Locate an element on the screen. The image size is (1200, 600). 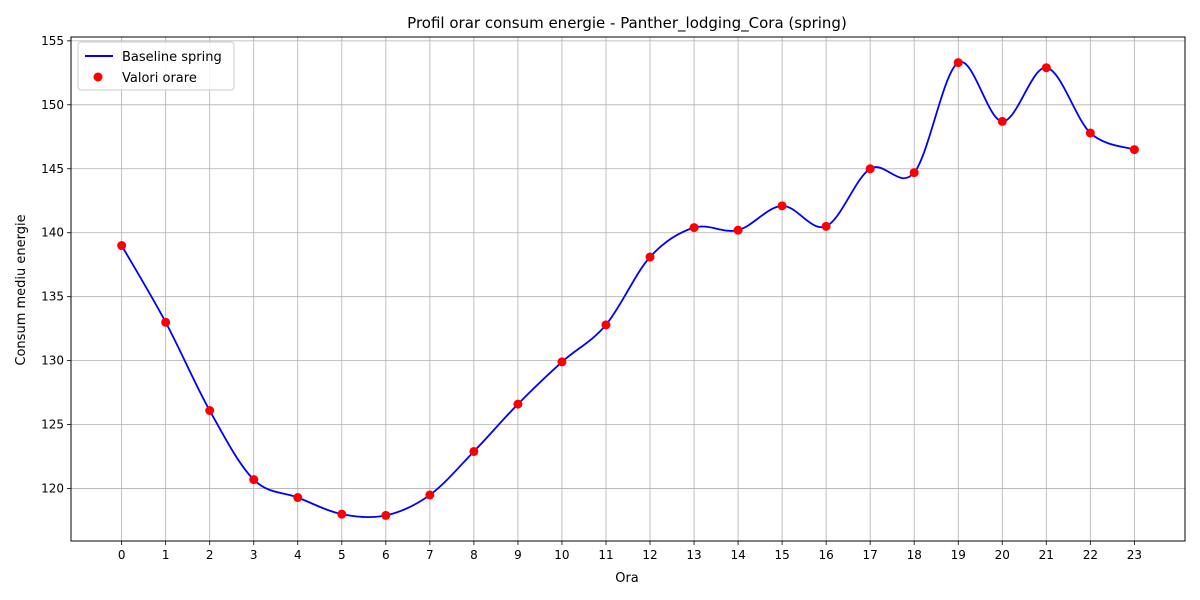
x-tick-label: 4 is located at coordinates (298, 555).